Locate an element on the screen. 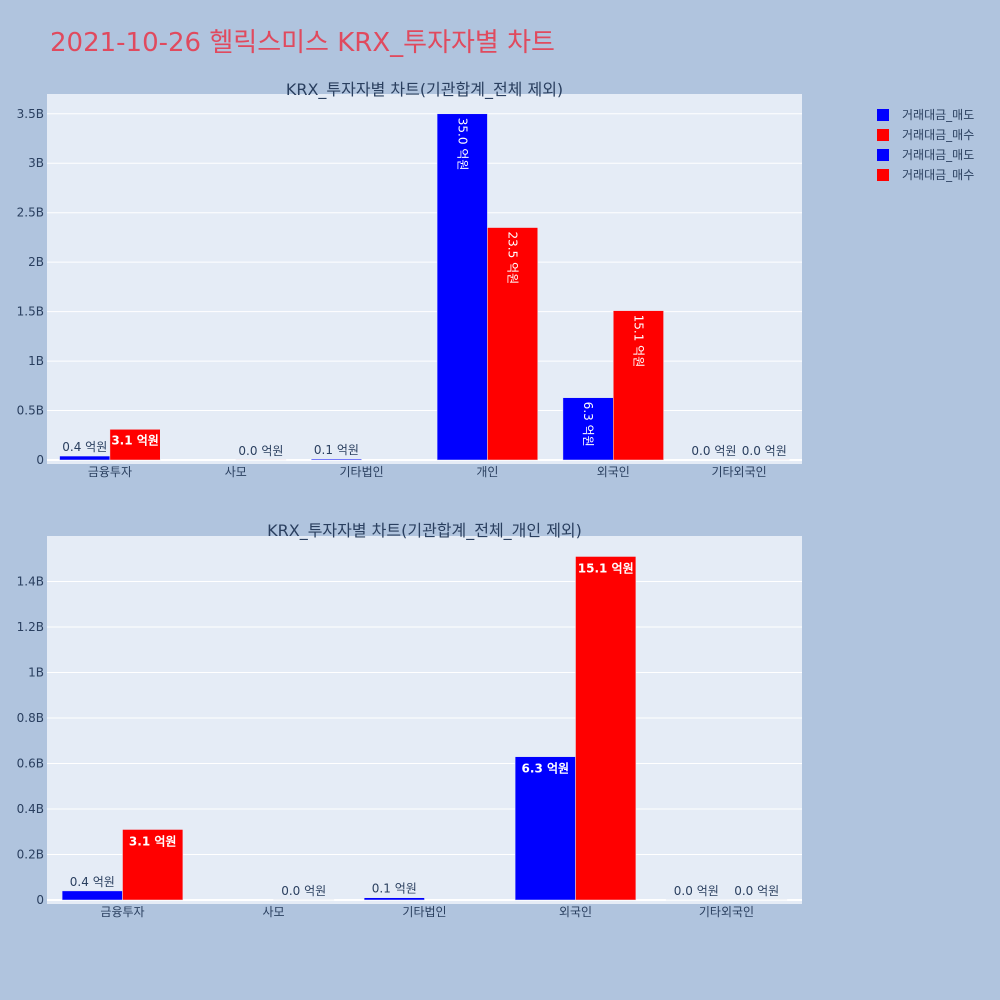  y-tick-label: 0.4B is located at coordinates (30, 809).